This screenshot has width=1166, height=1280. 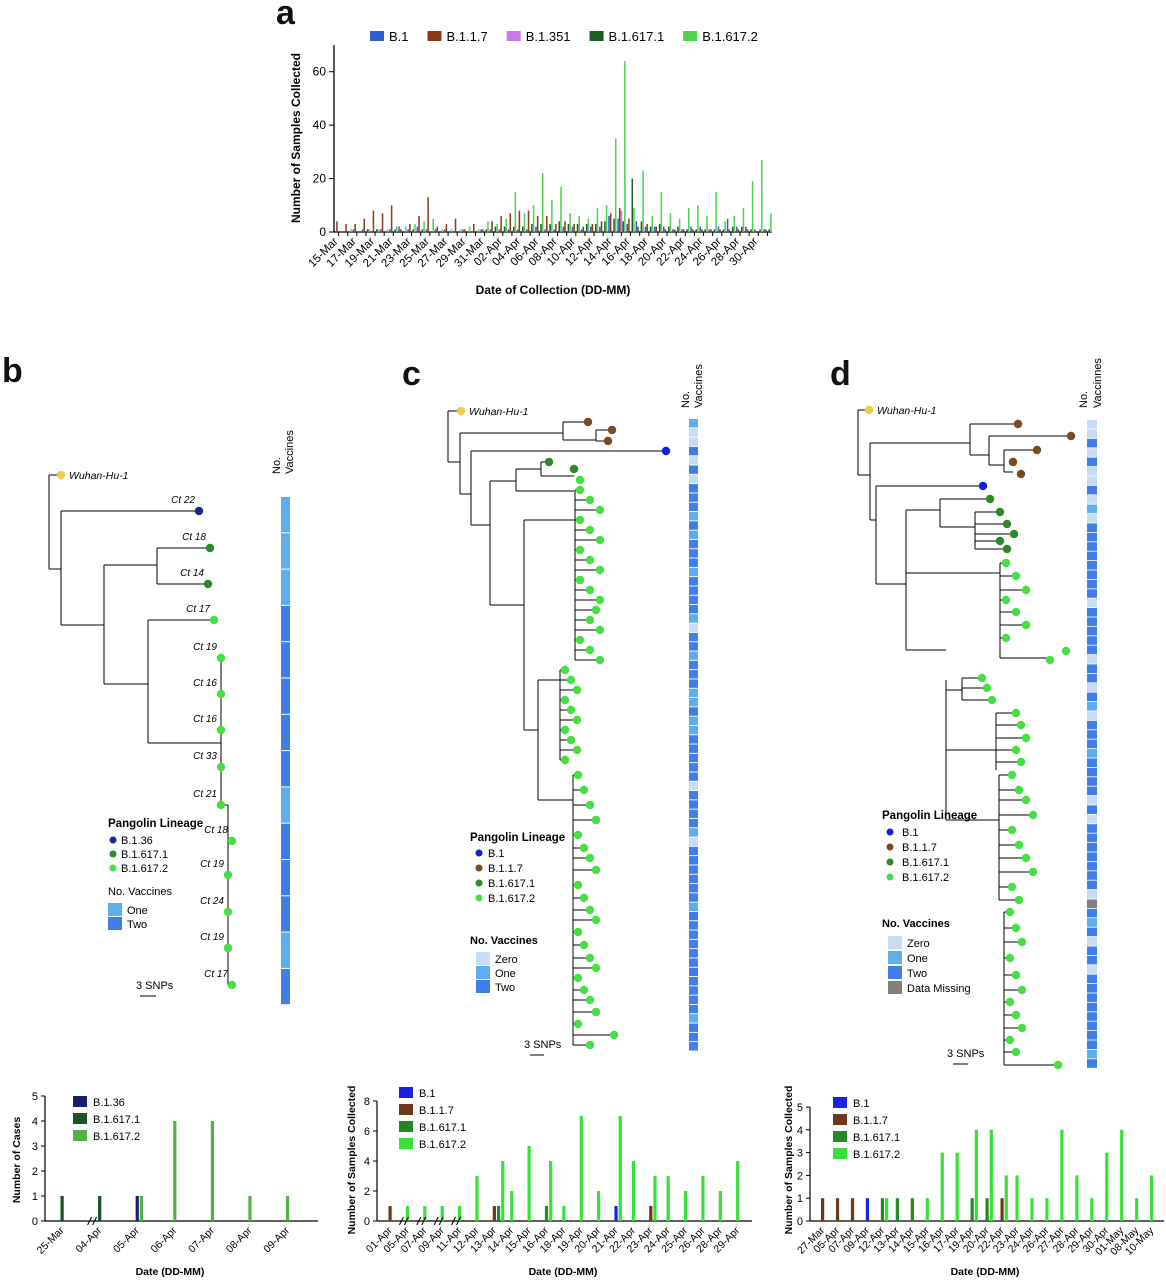 What do you see at coordinates (144, 855) in the screenshot?
I see `legend-label-b: B.1.617.1` at bounding box center [144, 855].